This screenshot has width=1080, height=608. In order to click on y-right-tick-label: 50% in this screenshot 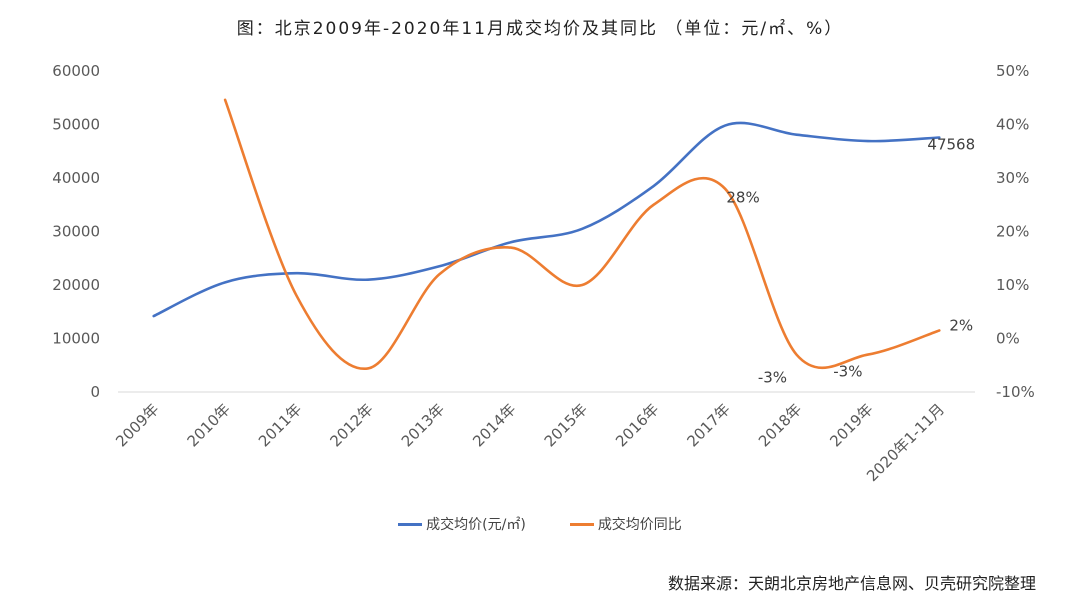, I will do `click(1012, 71)`.